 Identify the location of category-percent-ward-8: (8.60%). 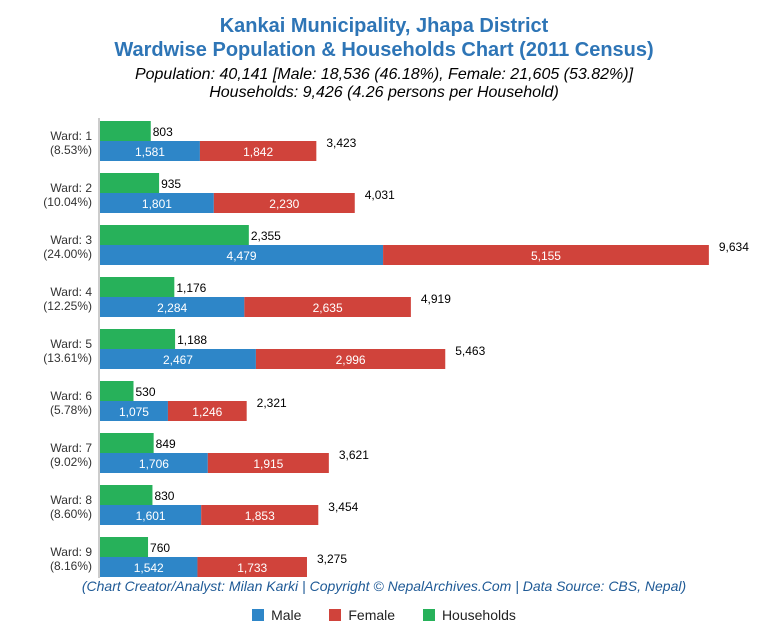
(71, 514).